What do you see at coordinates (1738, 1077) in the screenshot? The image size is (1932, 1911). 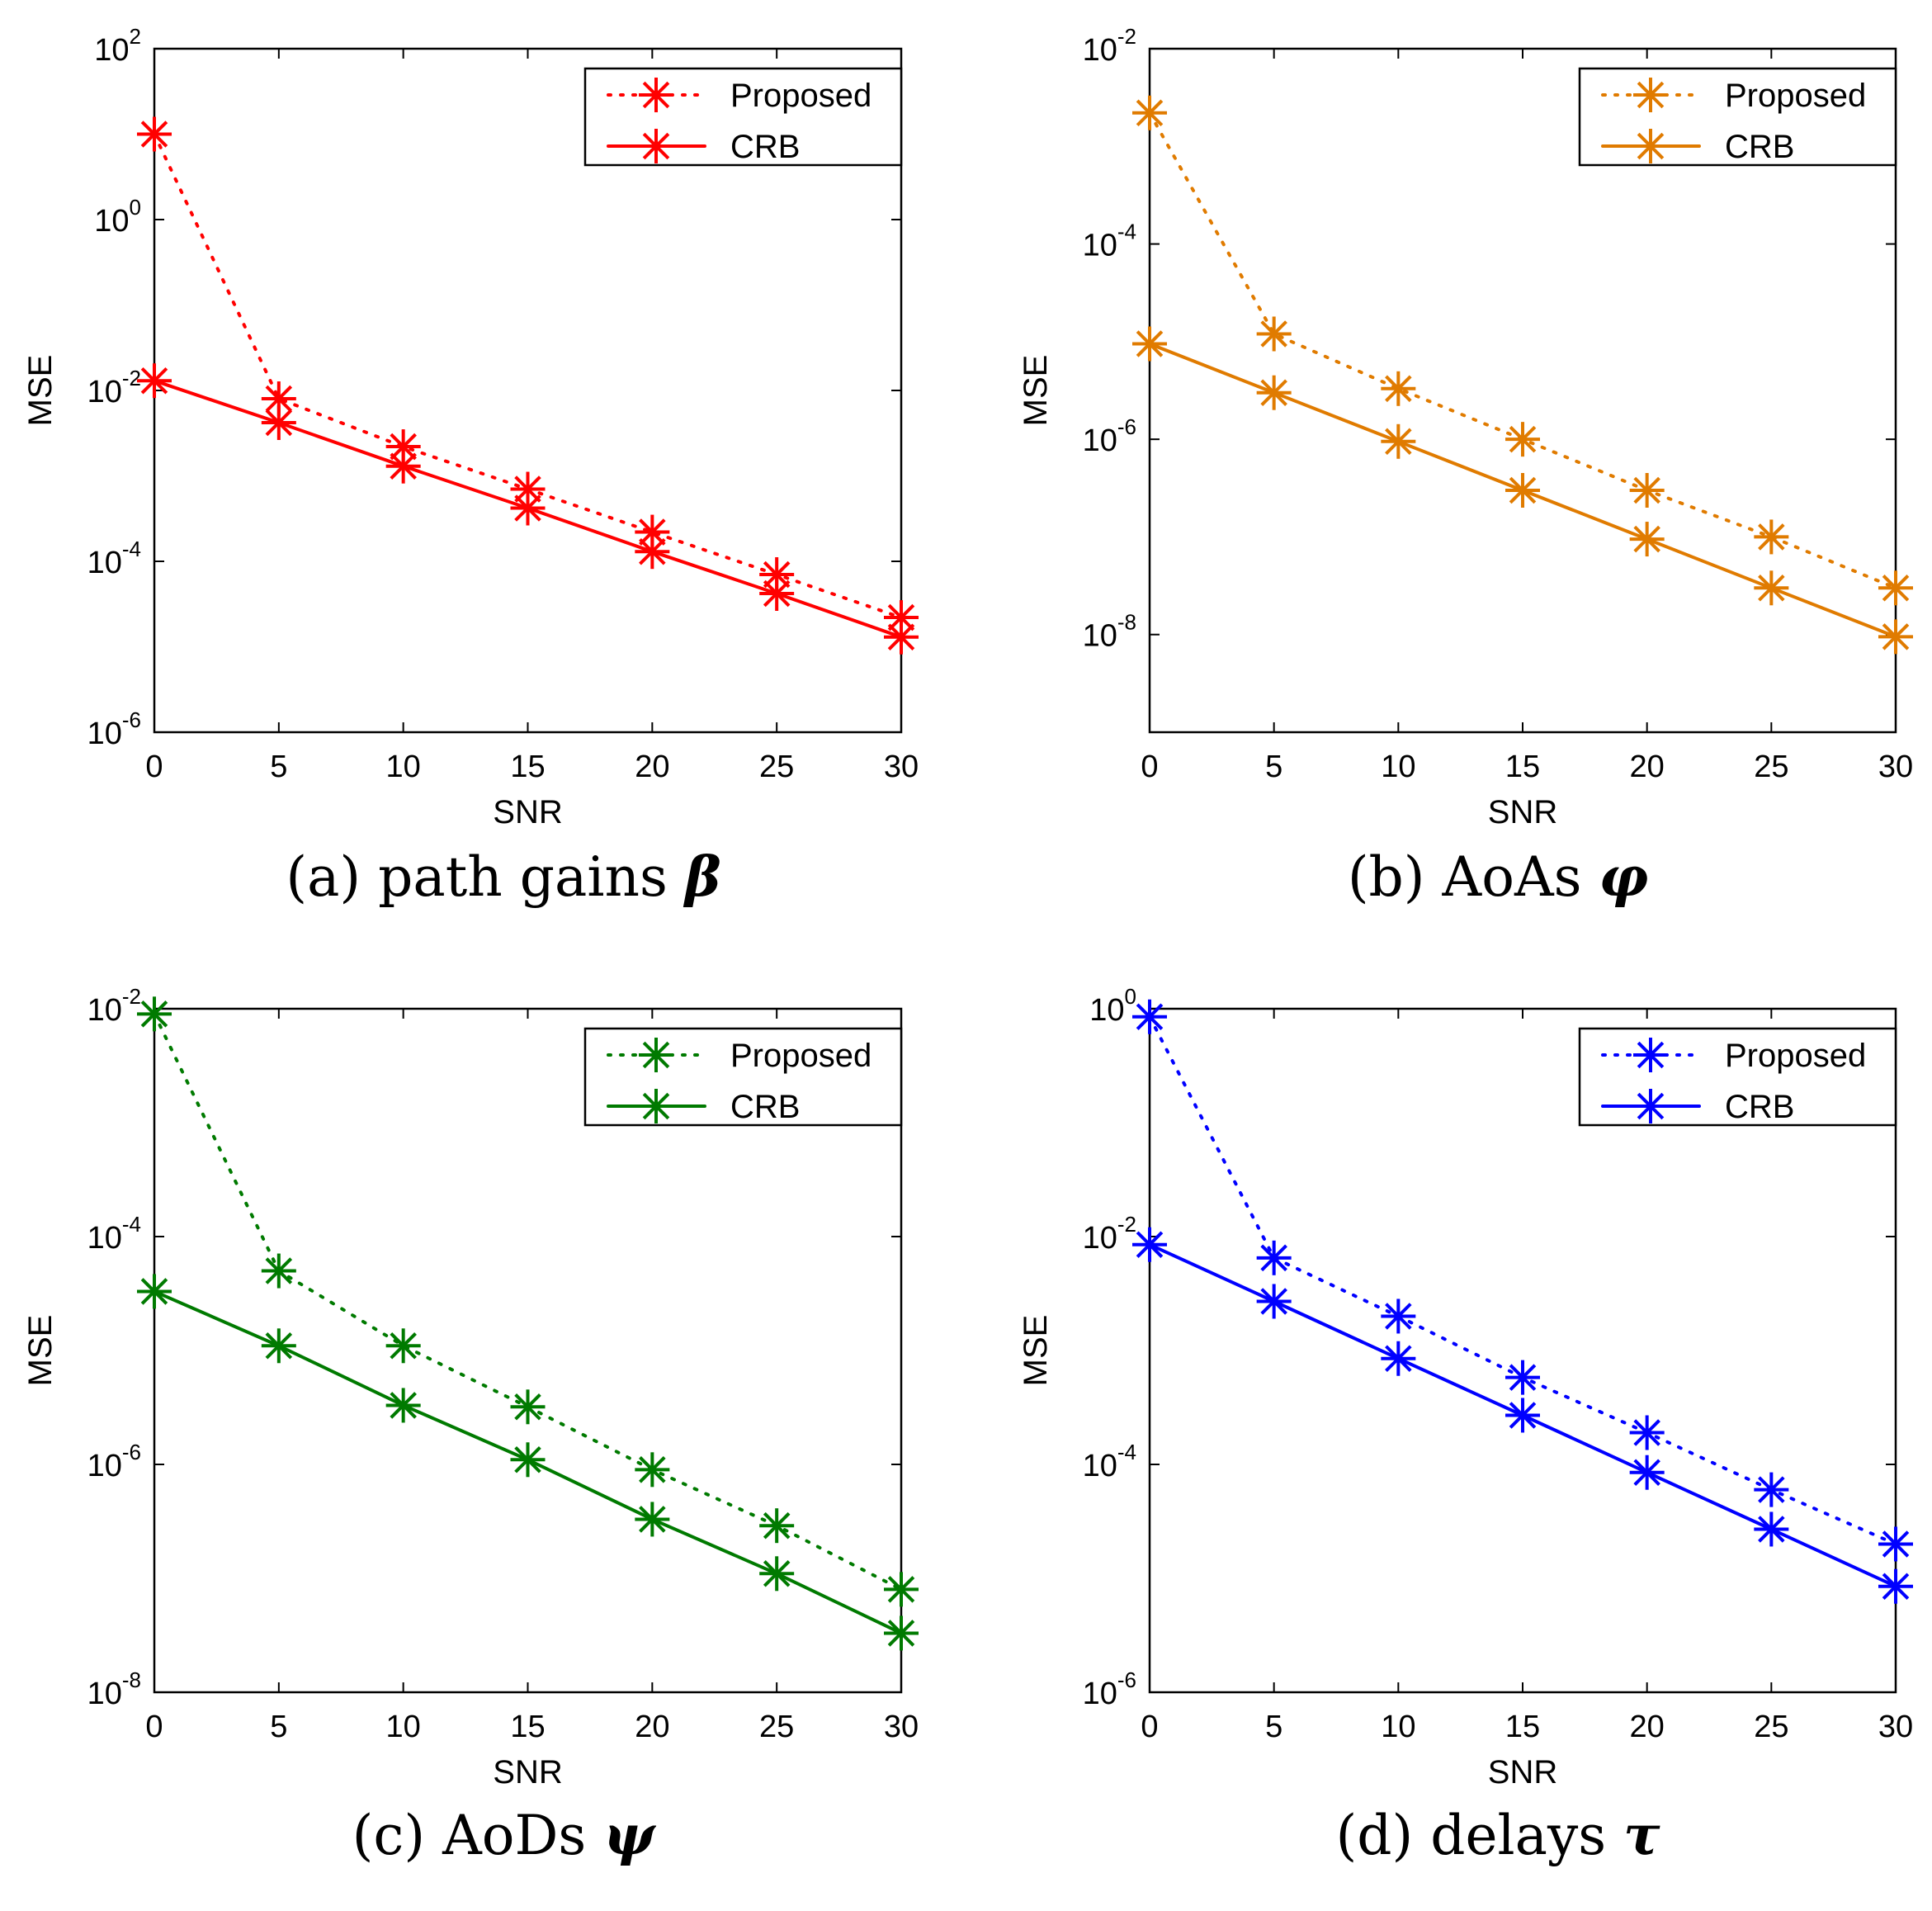 I see `legend-box` at bounding box center [1738, 1077].